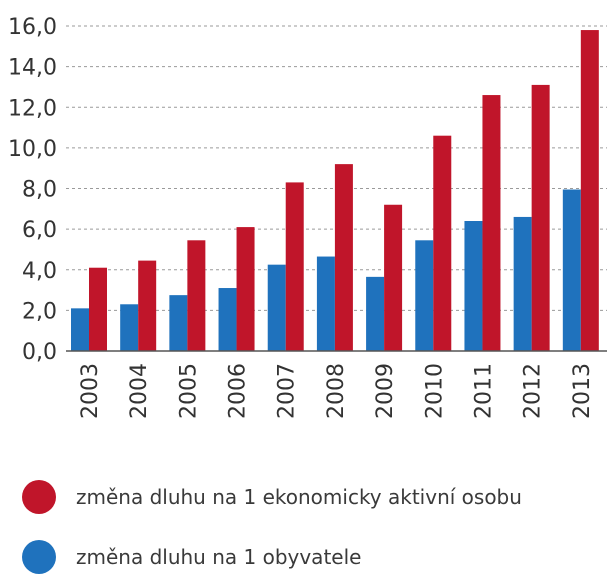 This screenshot has height=578, width=607. What do you see at coordinates (32, 108) in the screenshot?
I see `y-tick-label: 12,0` at bounding box center [32, 108].